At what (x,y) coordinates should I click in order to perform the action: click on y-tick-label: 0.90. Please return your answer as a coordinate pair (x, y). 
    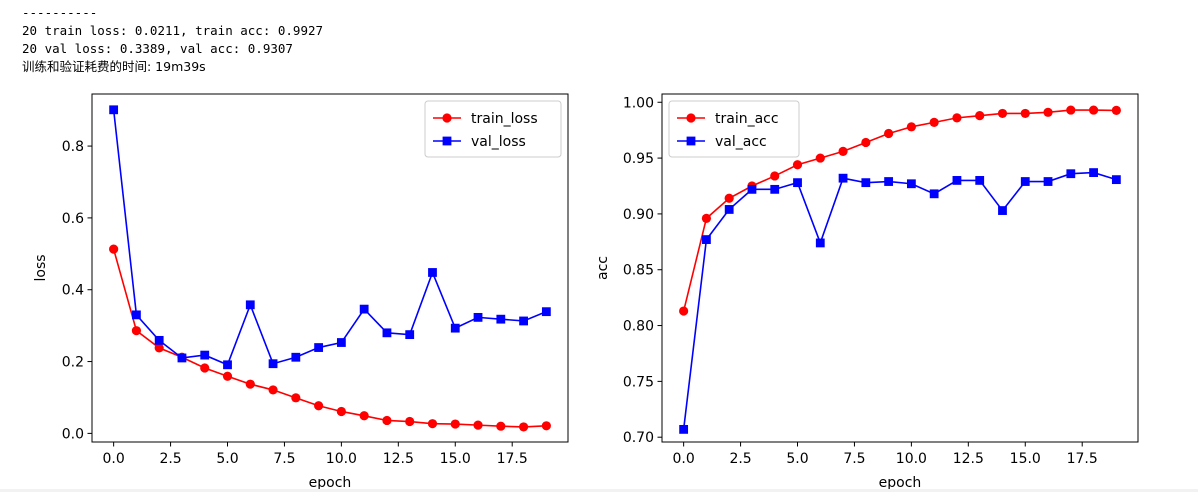
    Looking at the image, I should click on (638, 215).